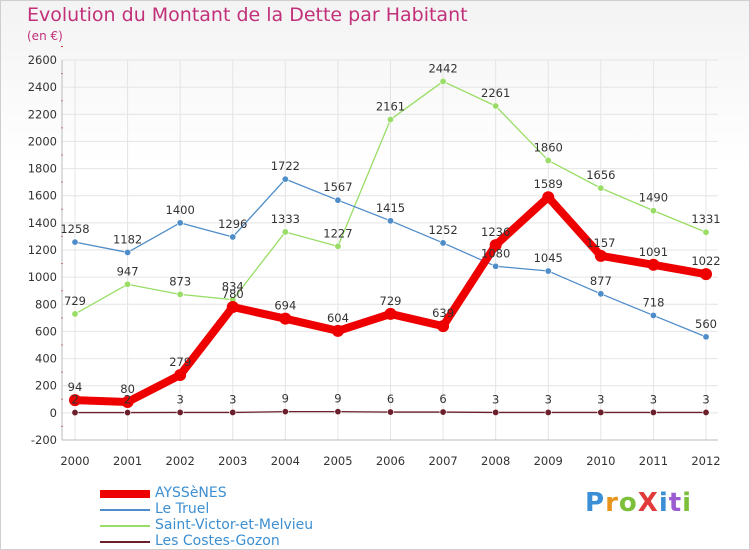 The width and height of the screenshot is (750, 550). I want to click on data-label: 1045, so click(548, 258).